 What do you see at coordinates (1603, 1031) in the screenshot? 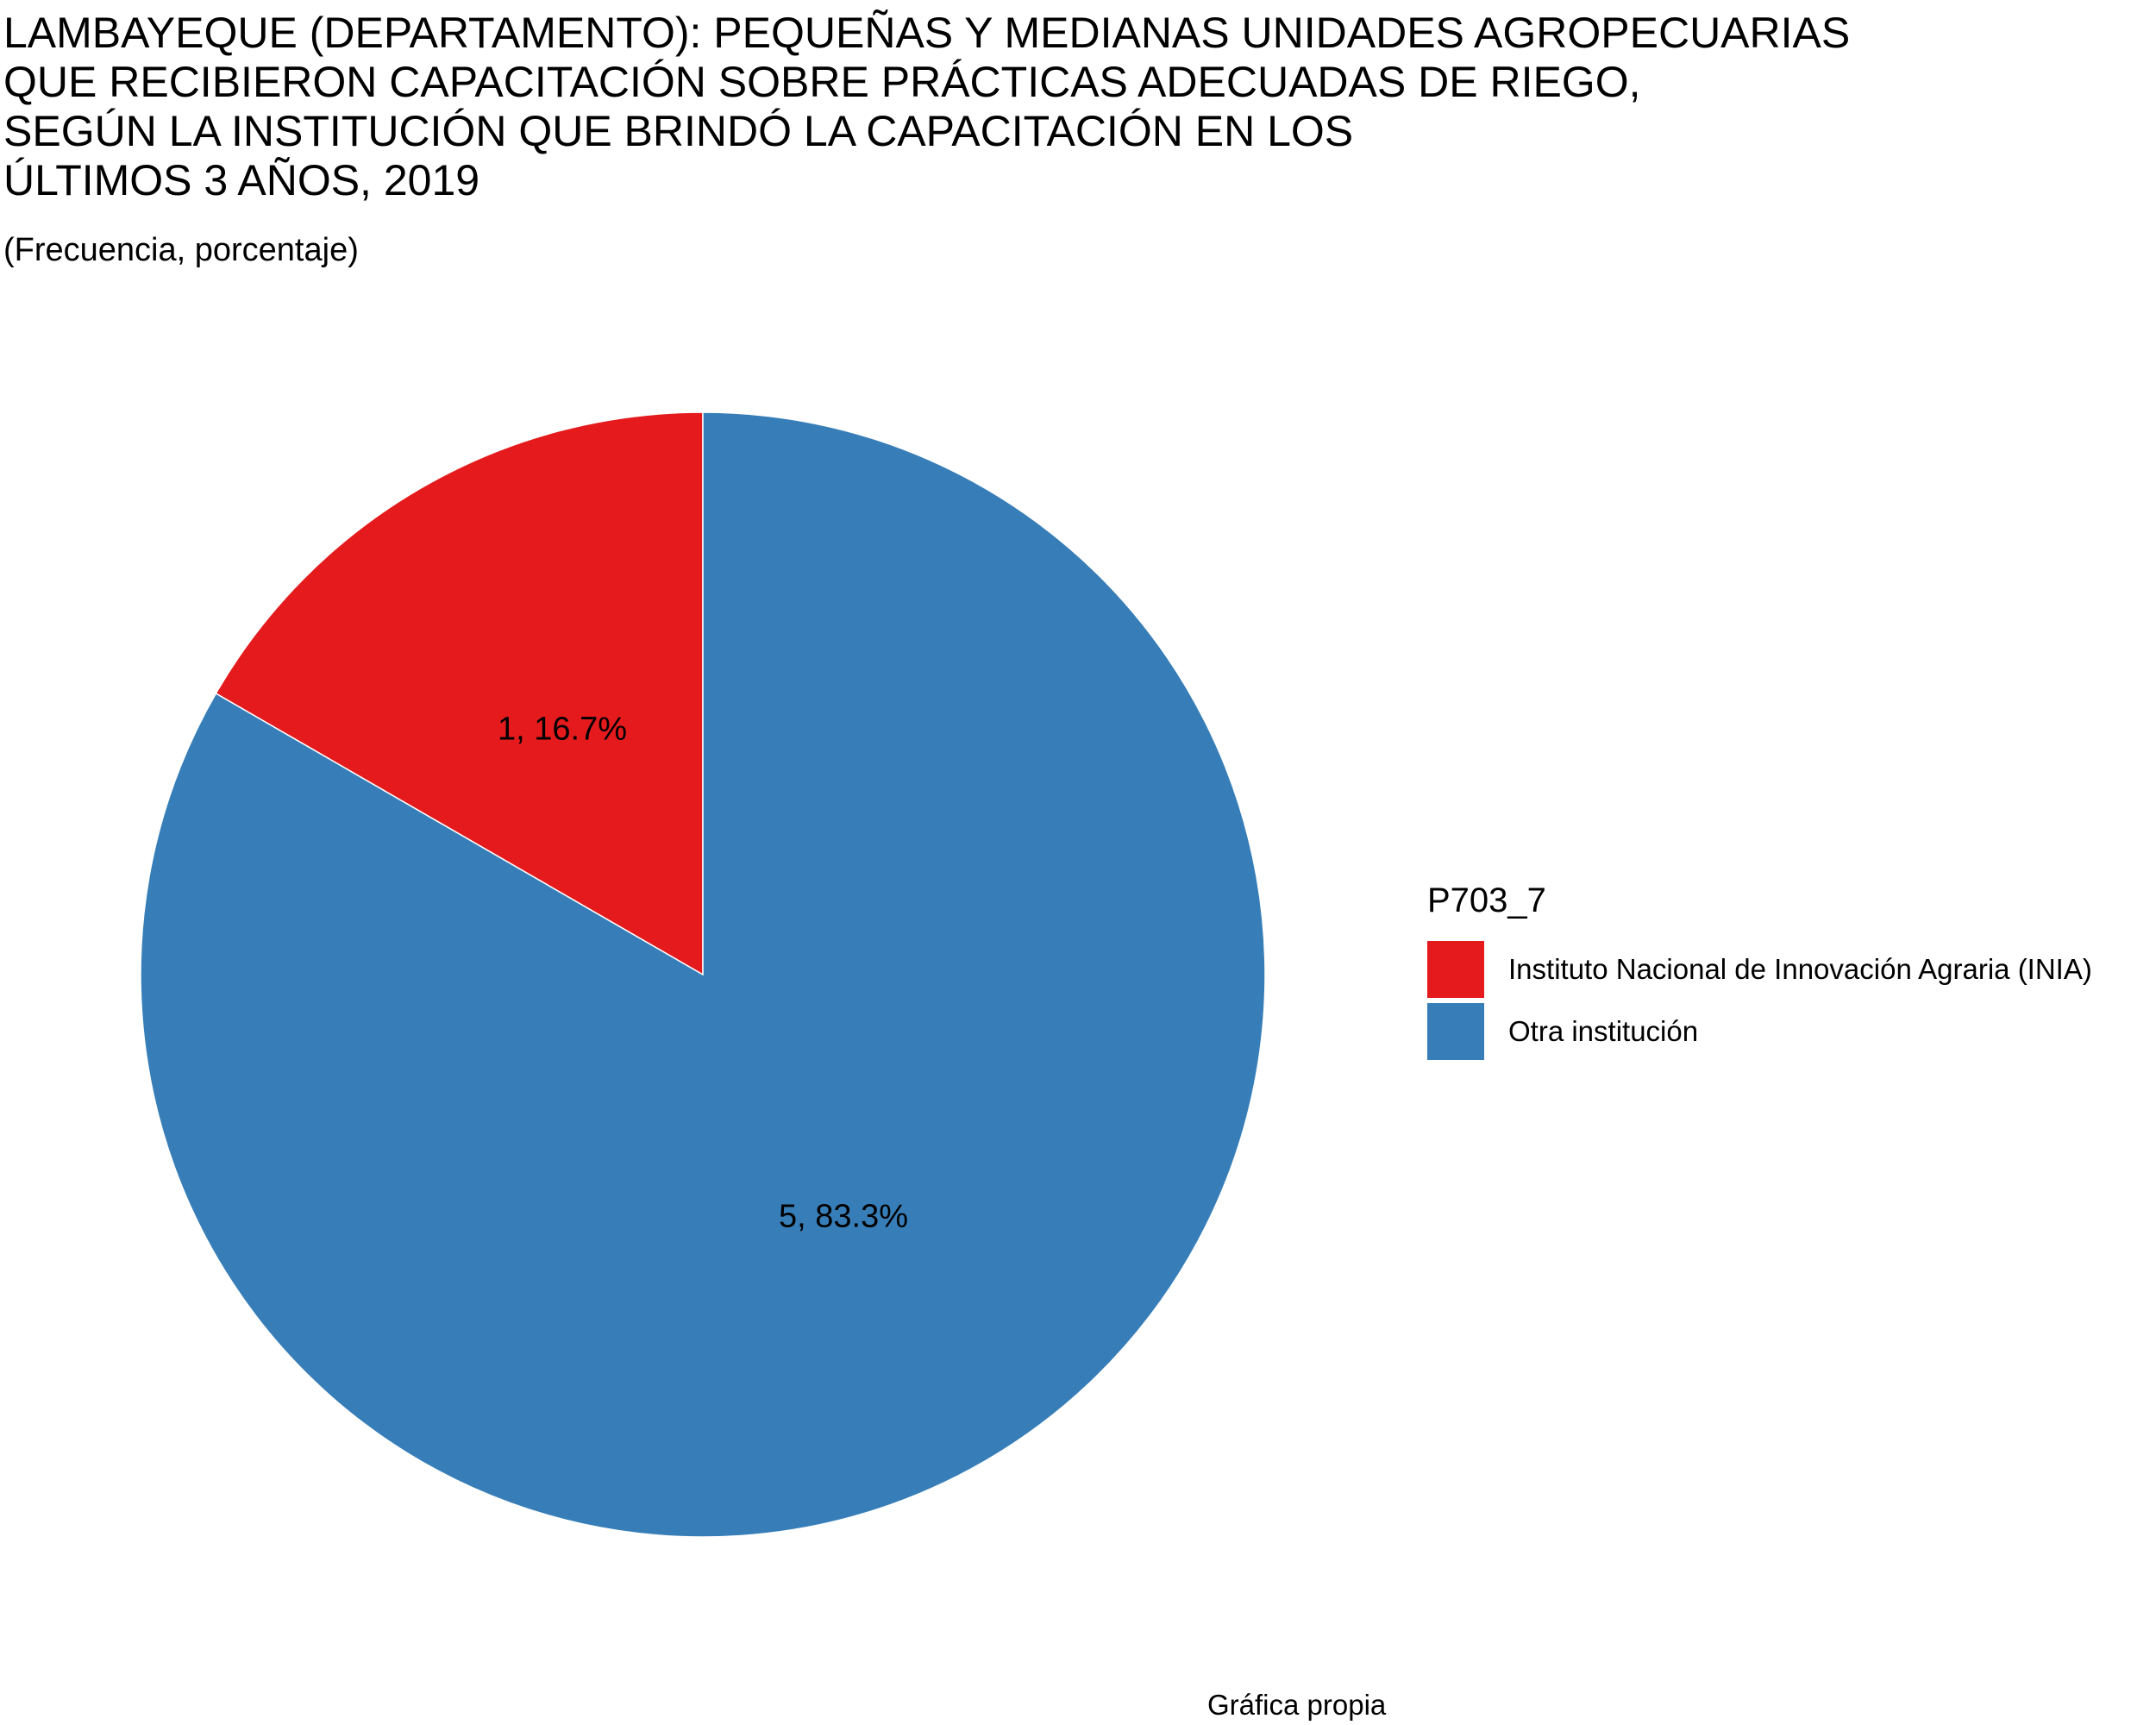
I see `legend-label-otra-institucion: Otra institución` at bounding box center [1603, 1031].